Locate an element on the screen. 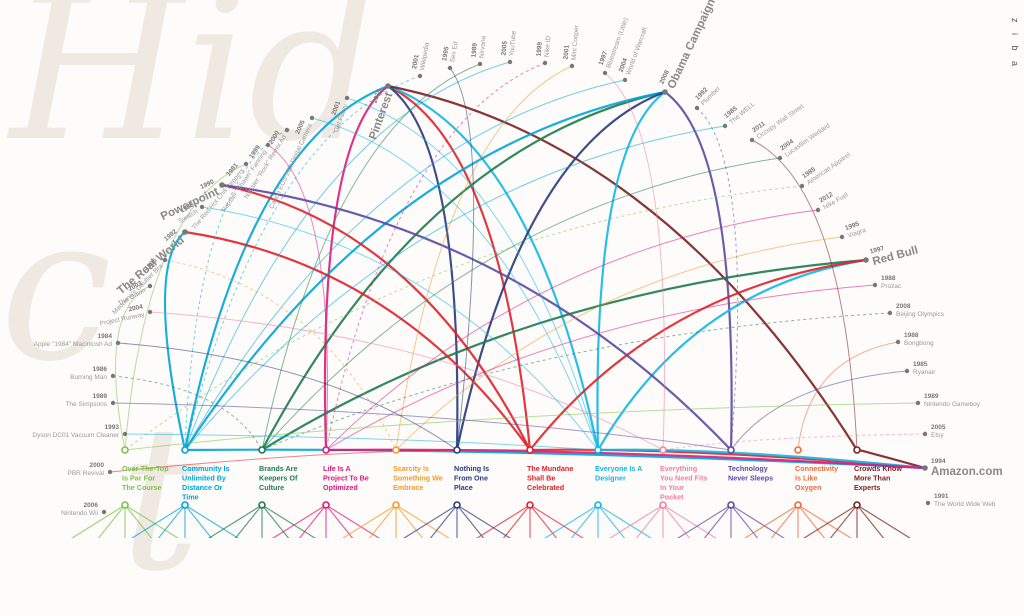  event-name: YouTube is located at coordinates (513, 43).